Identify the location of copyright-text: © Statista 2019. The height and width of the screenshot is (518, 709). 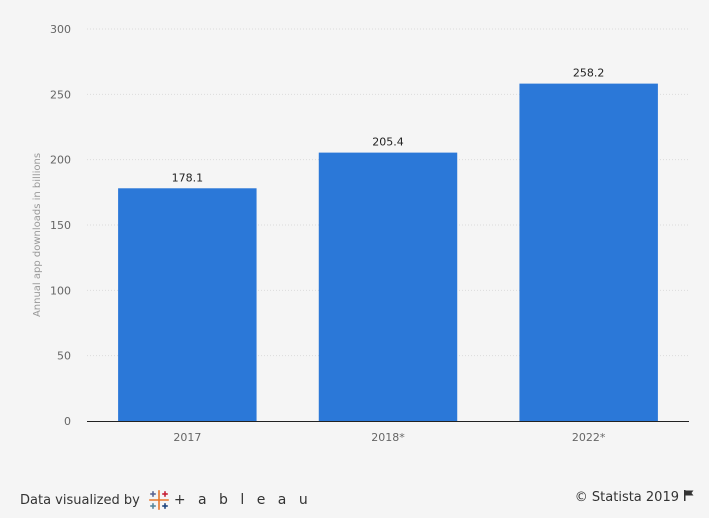
(626, 497).